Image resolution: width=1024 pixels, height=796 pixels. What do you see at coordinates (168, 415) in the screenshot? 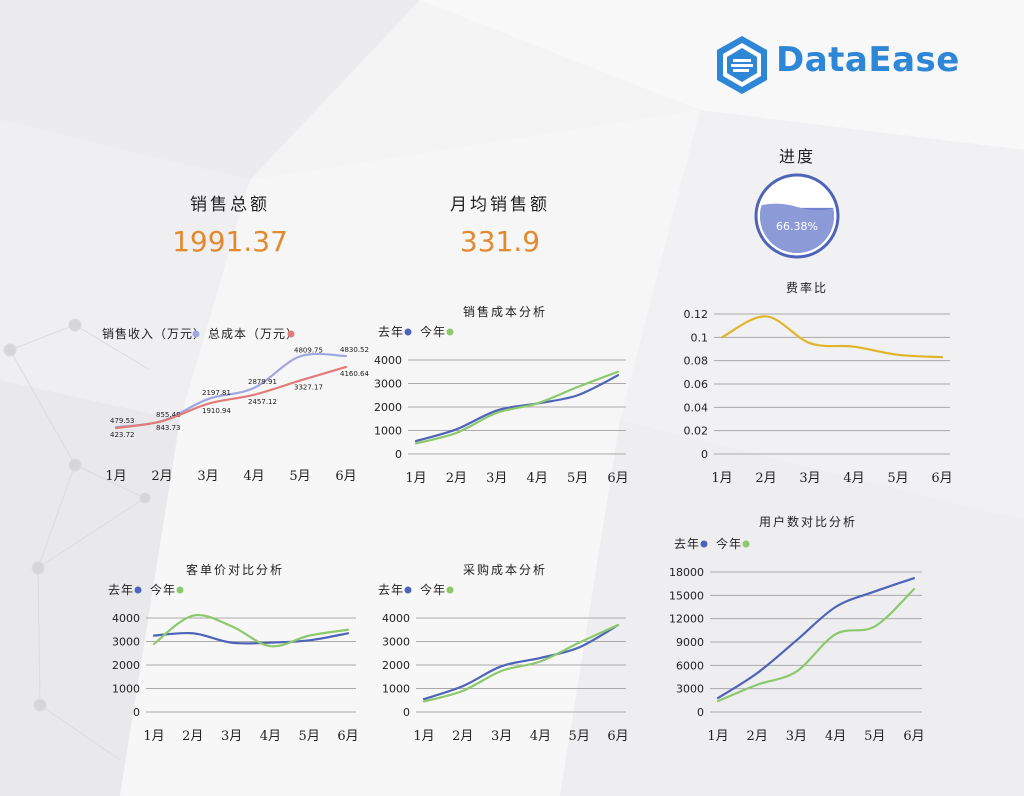
I see `data-label: 855.48` at bounding box center [168, 415].